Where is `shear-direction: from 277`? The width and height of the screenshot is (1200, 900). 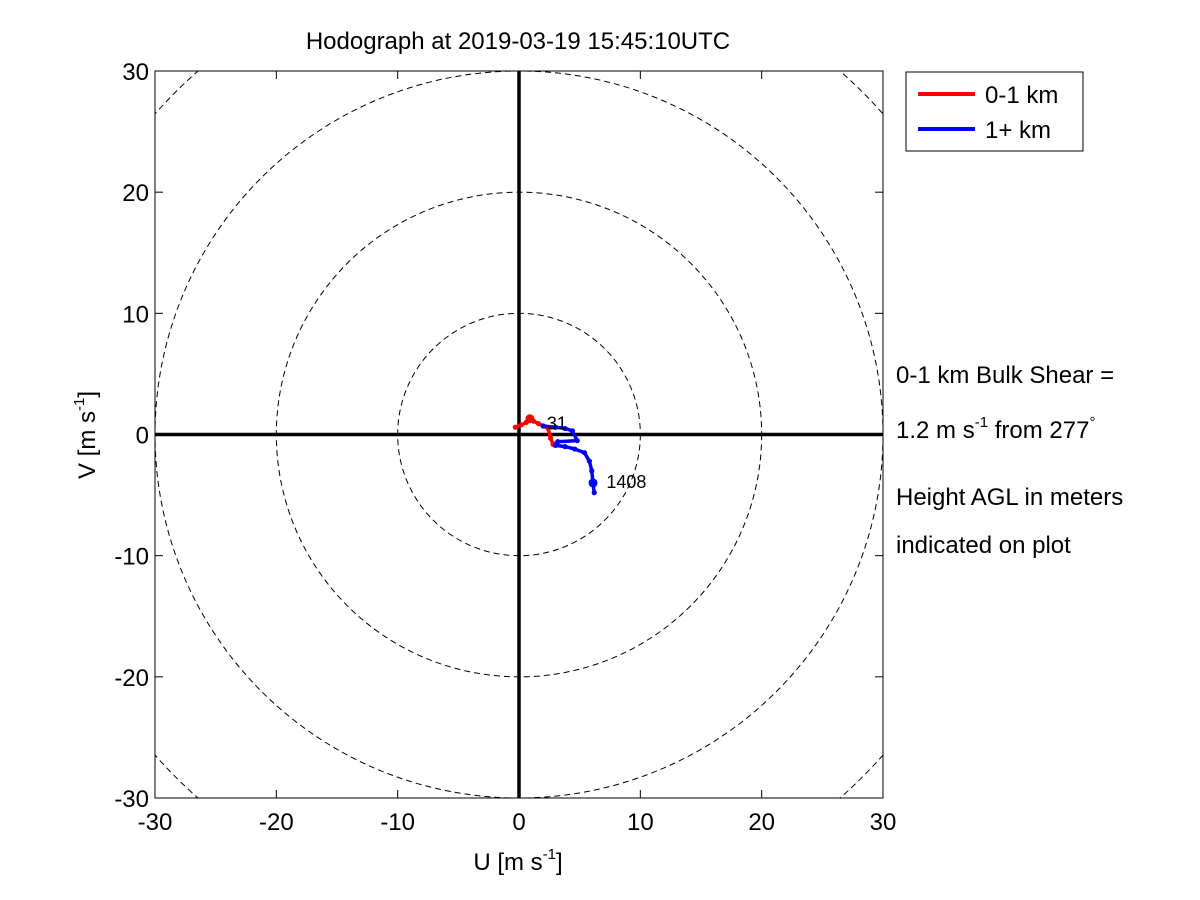 shear-direction: from 277 is located at coordinates (1039, 430).